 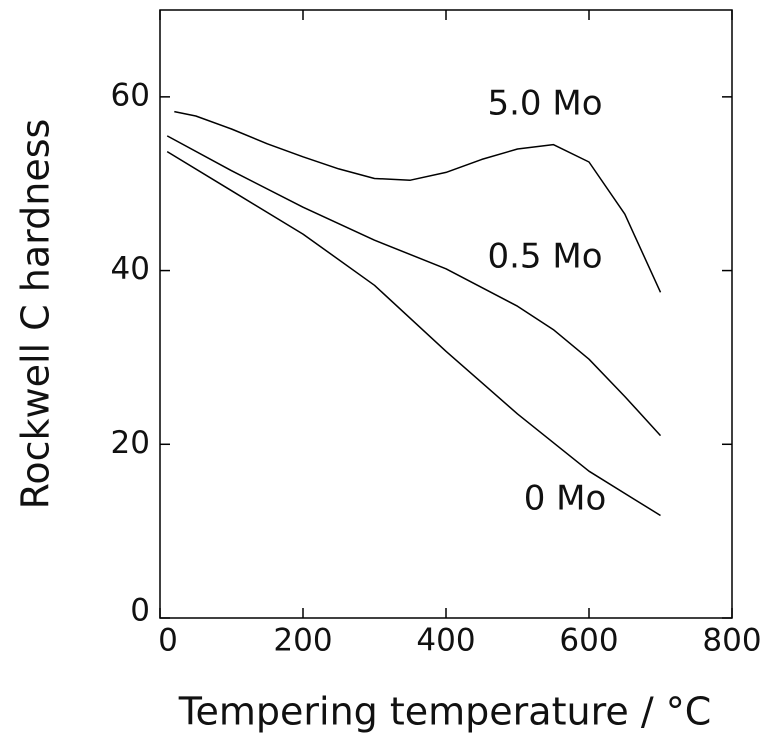 I want to click on series-label: 0 Mo, so click(x=565, y=499).